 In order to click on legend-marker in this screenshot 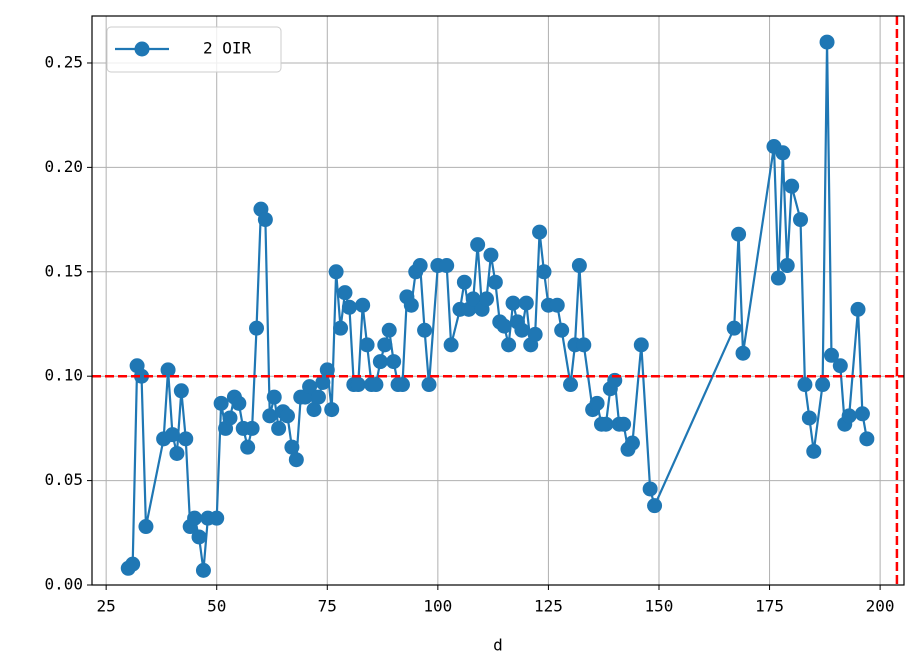, I will do `click(142, 49)`.